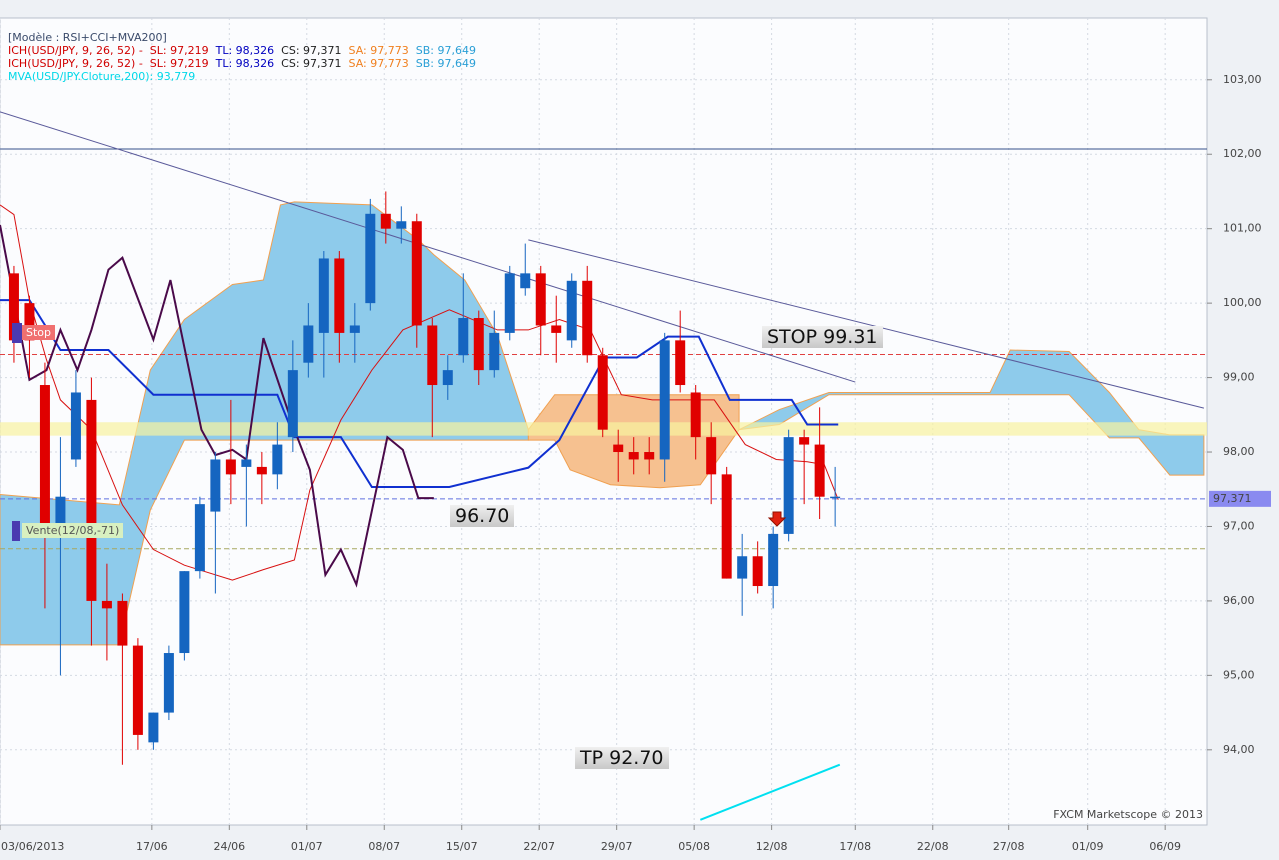 Image resolution: width=1279 pixels, height=860 pixels. Describe the element at coordinates (777, 519) in the screenshot. I see `sell-arrow` at that location.